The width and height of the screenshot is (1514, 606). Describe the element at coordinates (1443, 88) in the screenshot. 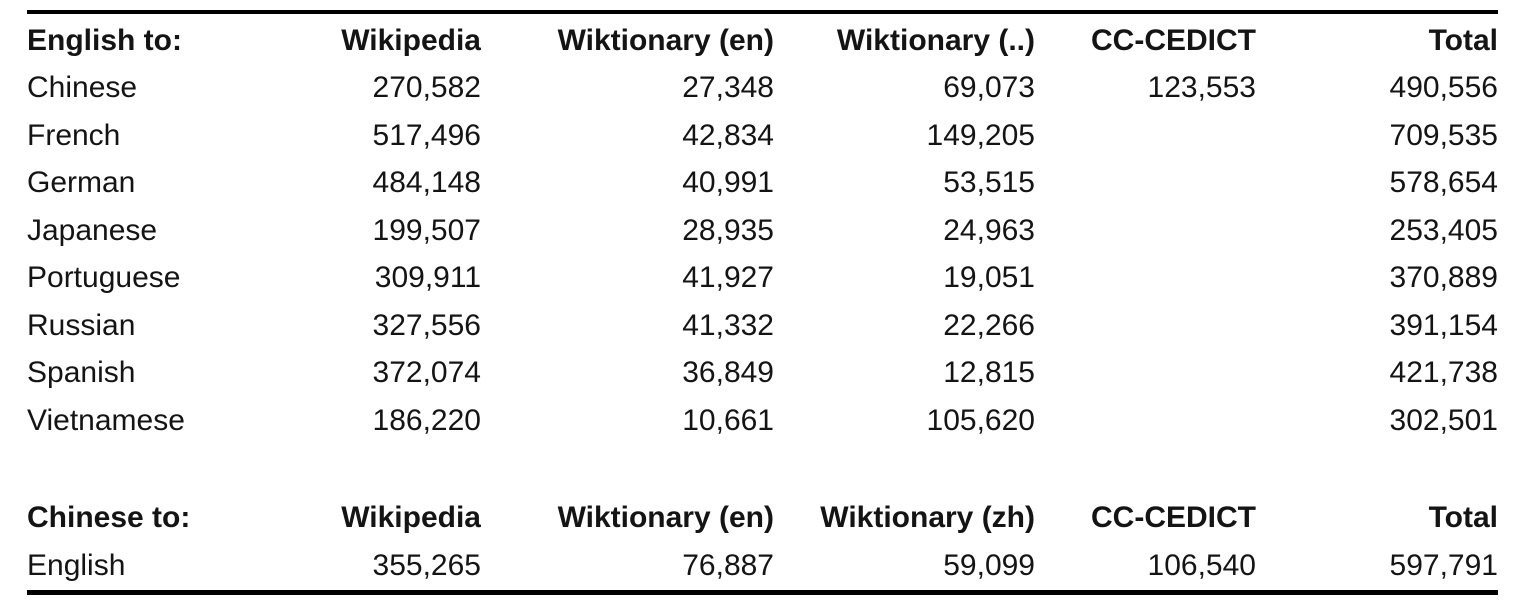

I see `data-cell: 490,556` at that location.